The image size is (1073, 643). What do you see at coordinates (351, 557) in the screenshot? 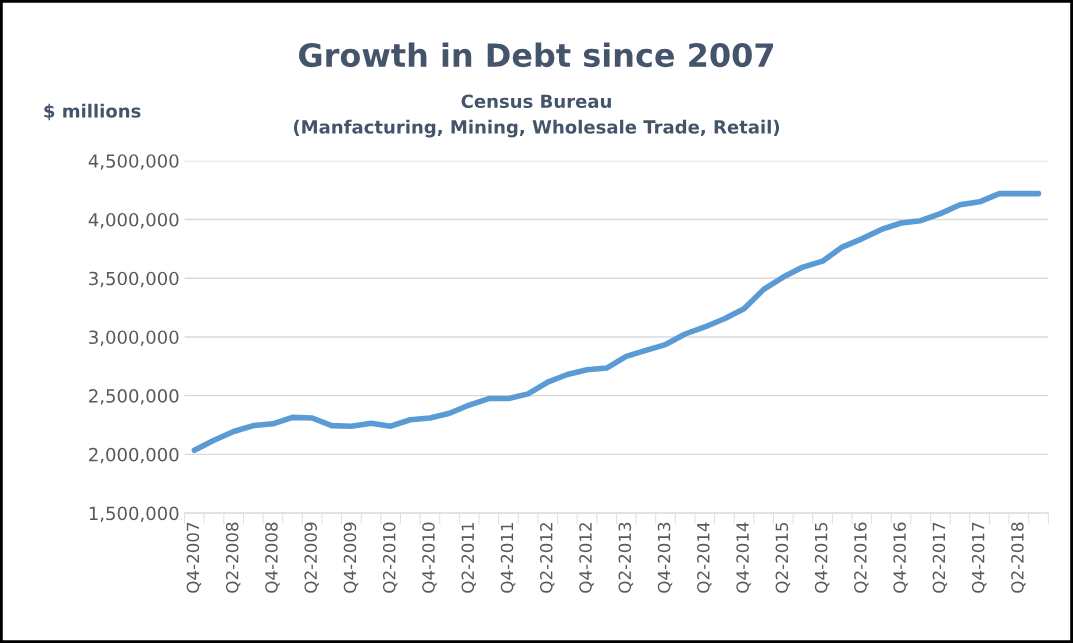
I see `x-tick-label: Q4-2009` at bounding box center [351, 557].